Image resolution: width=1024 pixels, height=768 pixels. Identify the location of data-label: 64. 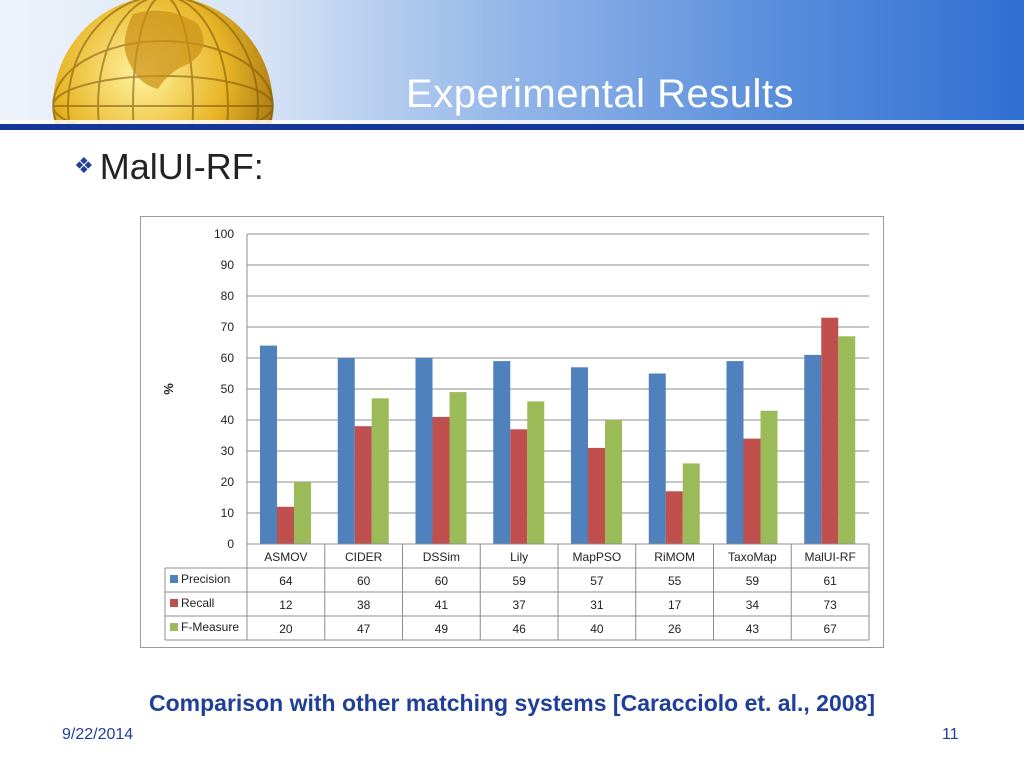
(286, 581).